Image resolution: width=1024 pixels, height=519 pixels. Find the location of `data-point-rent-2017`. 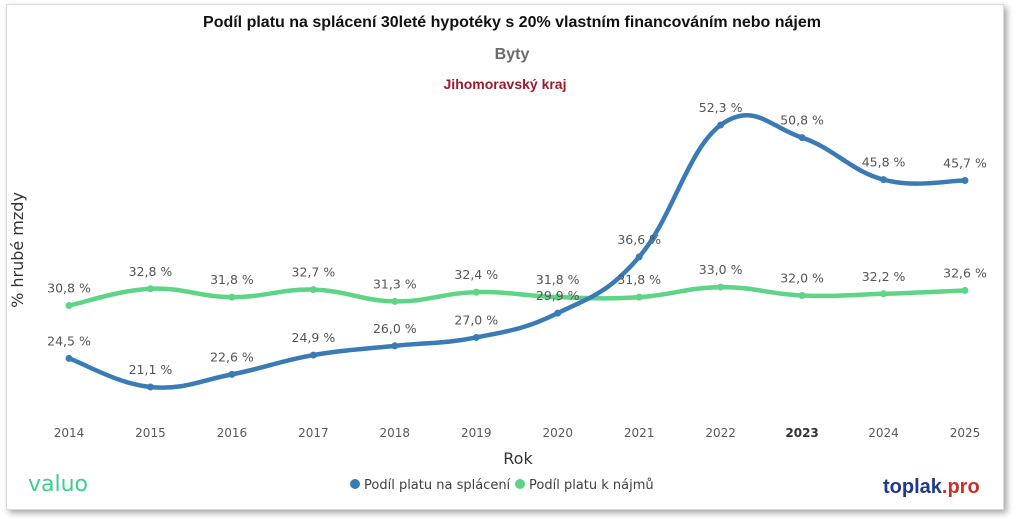

data-point-rent-2017 is located at coordinates (313, 290).